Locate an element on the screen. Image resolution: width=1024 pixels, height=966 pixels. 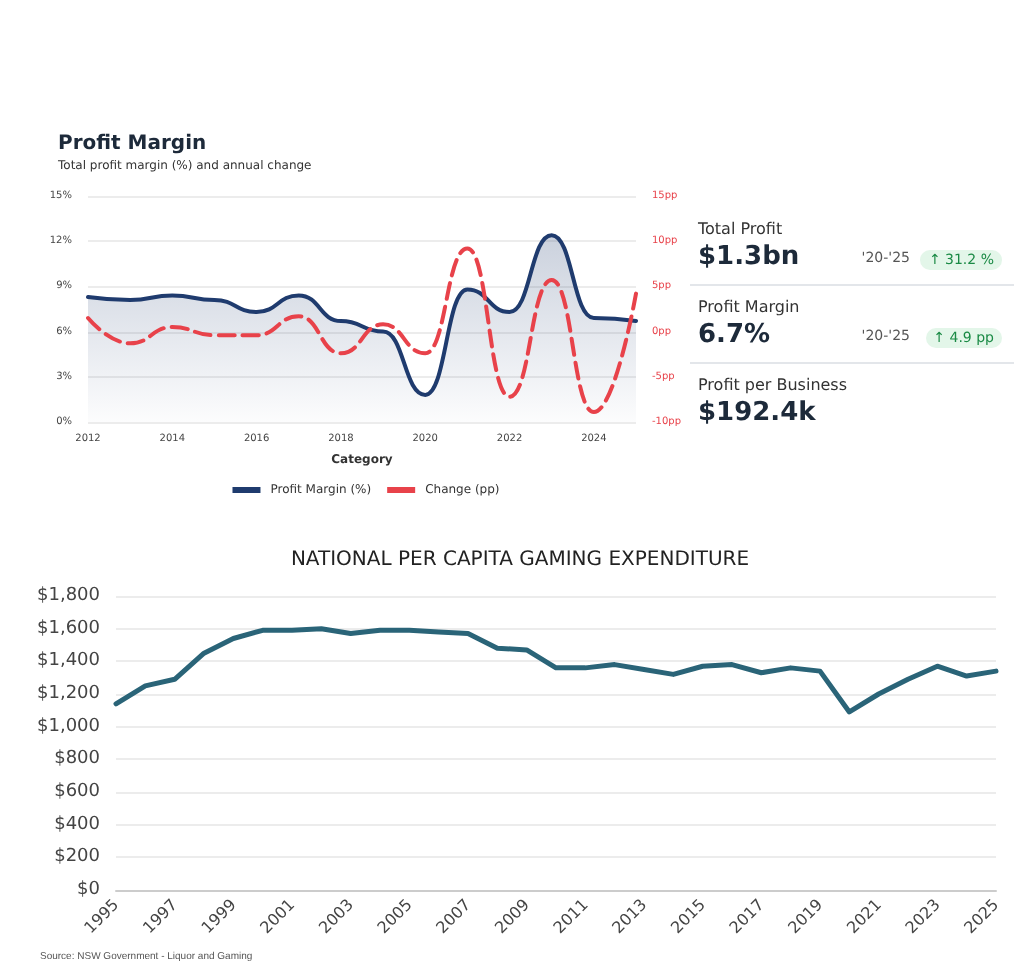
y-tick-label: $1,200 is located at coordinates (69, 694).